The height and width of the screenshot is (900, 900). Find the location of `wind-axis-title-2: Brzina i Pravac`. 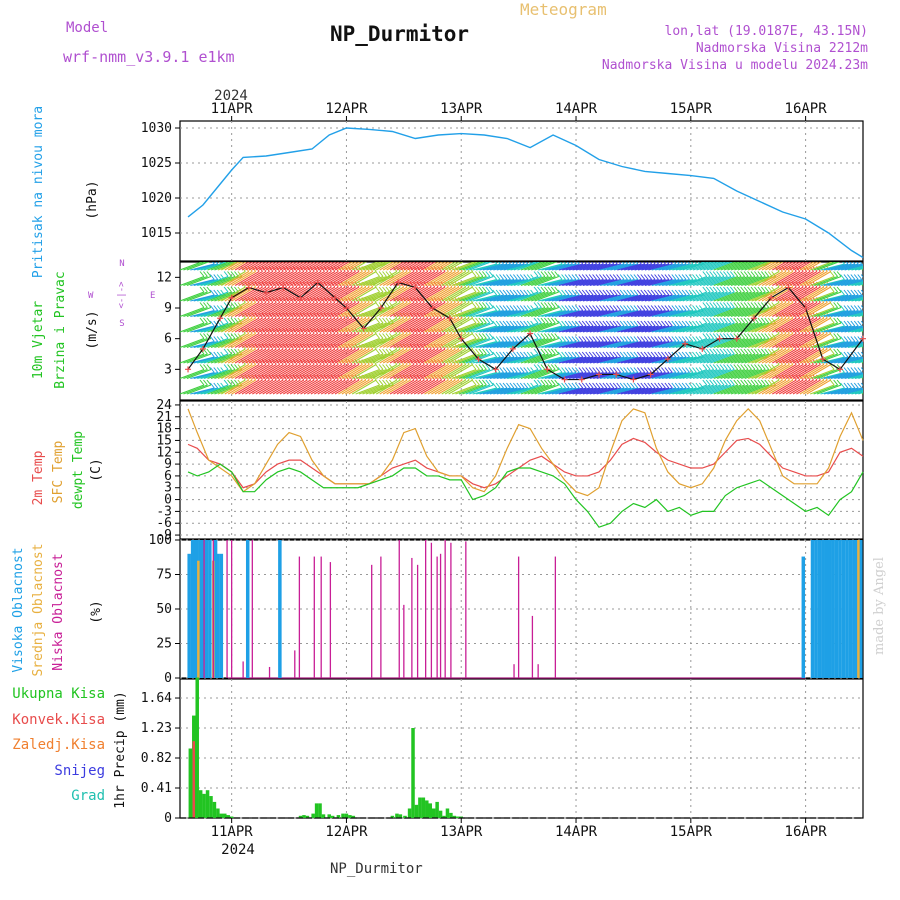

wind-axis-title-2: Brzina i Pravac is located at coordinates (60, 329).